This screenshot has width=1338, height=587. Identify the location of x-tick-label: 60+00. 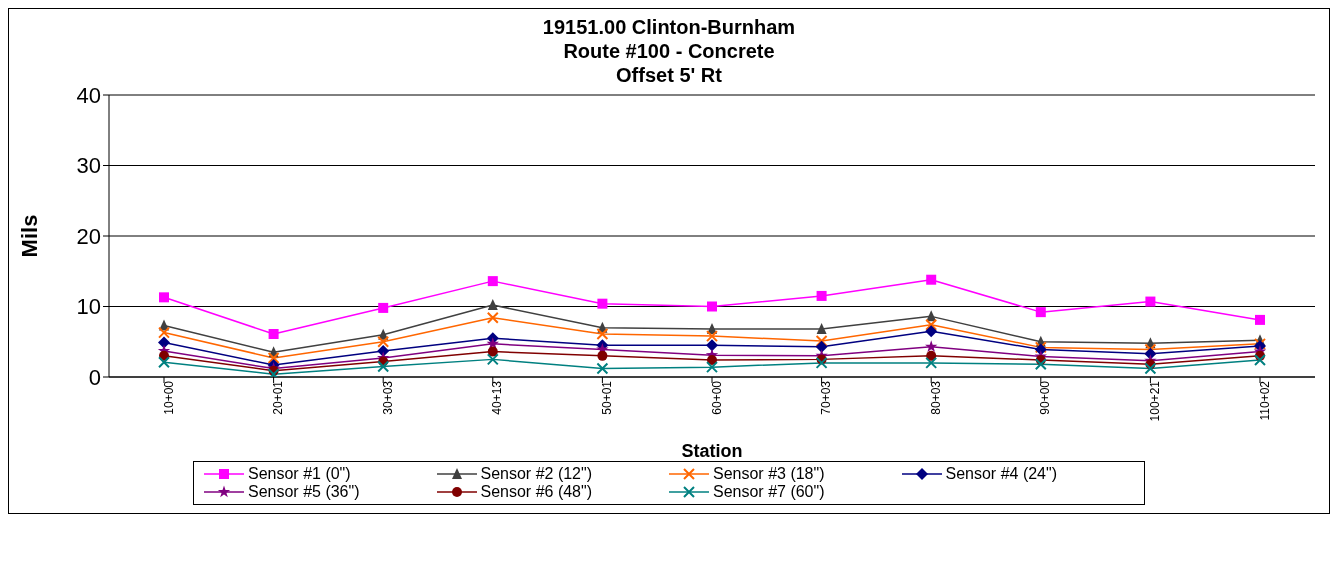
(716, 397).